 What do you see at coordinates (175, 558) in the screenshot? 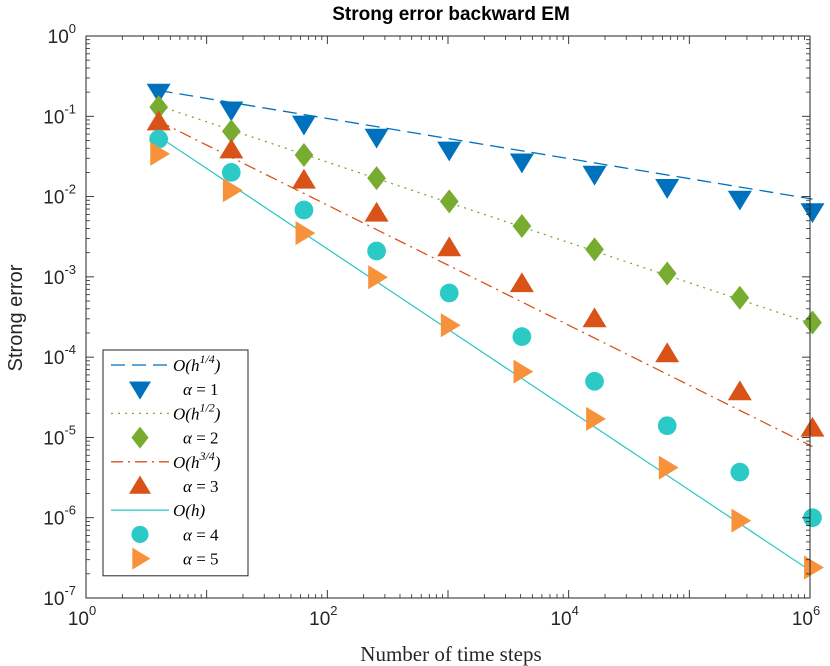
I see `legend-entry-9: α = 5` at bounding box center [175, 558].